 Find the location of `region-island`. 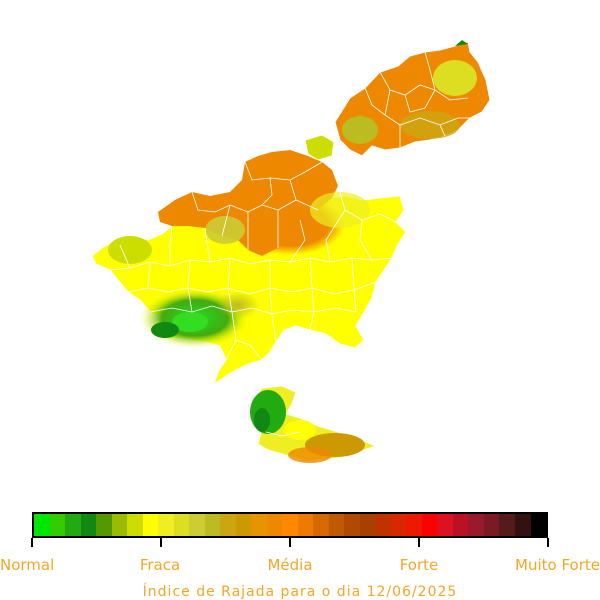

region-island is located at coordinates (319, 147).